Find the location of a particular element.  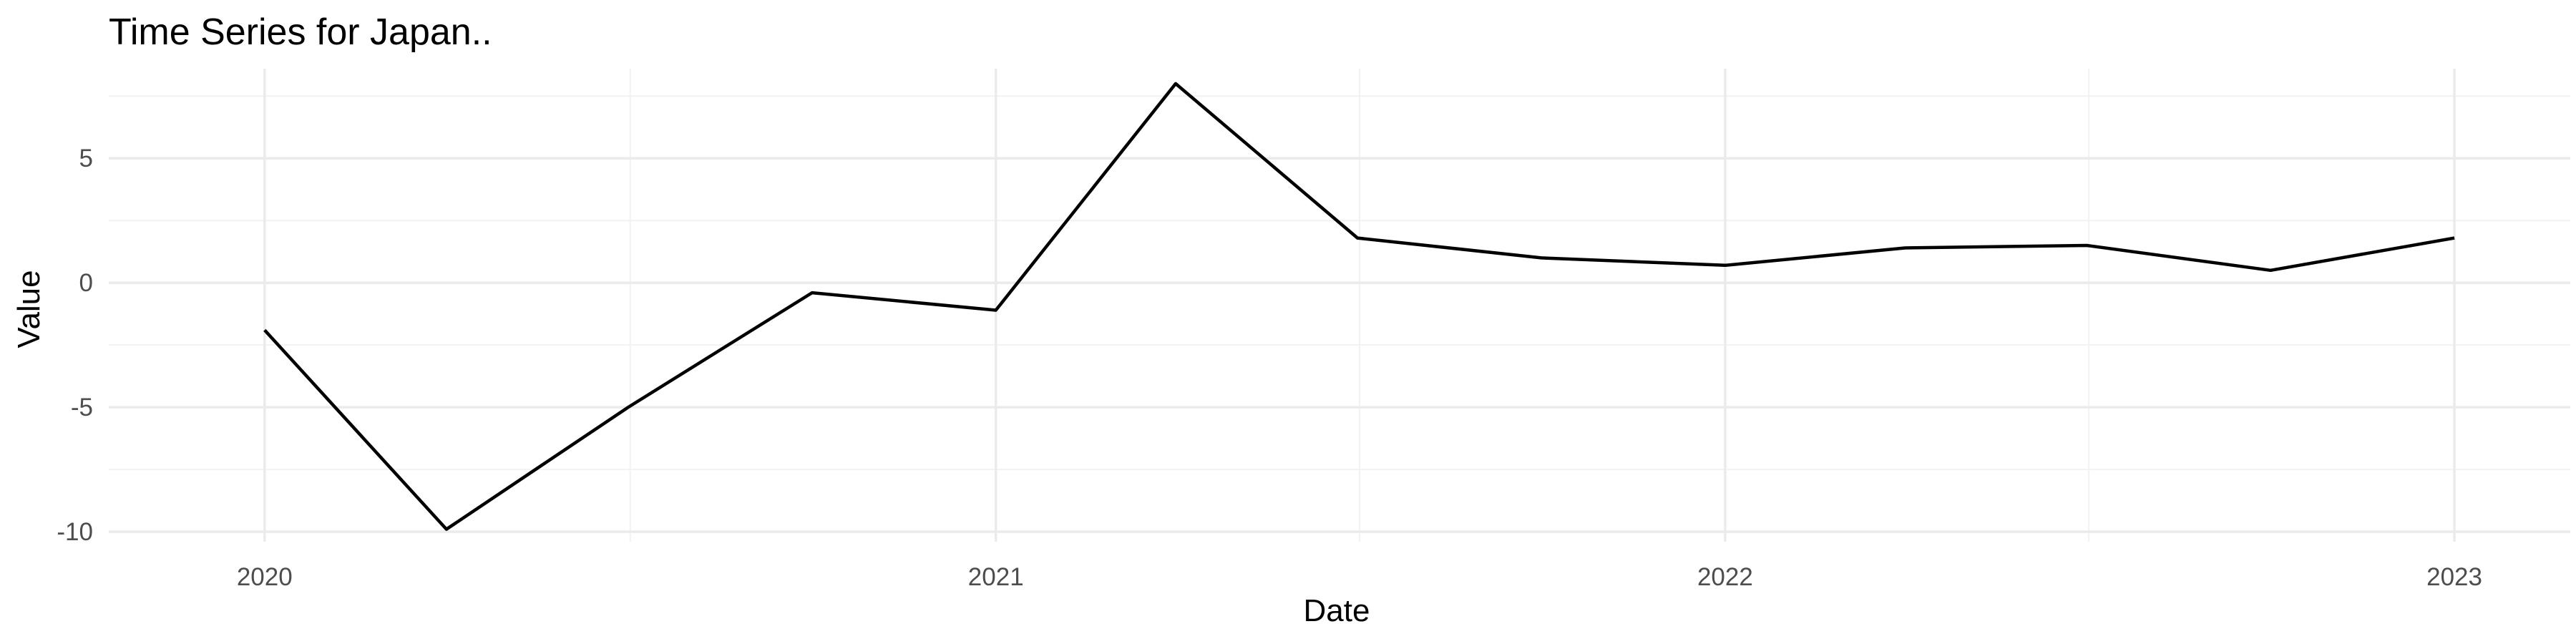

x-axis-title: Date is located at coordinates (1337, 610).